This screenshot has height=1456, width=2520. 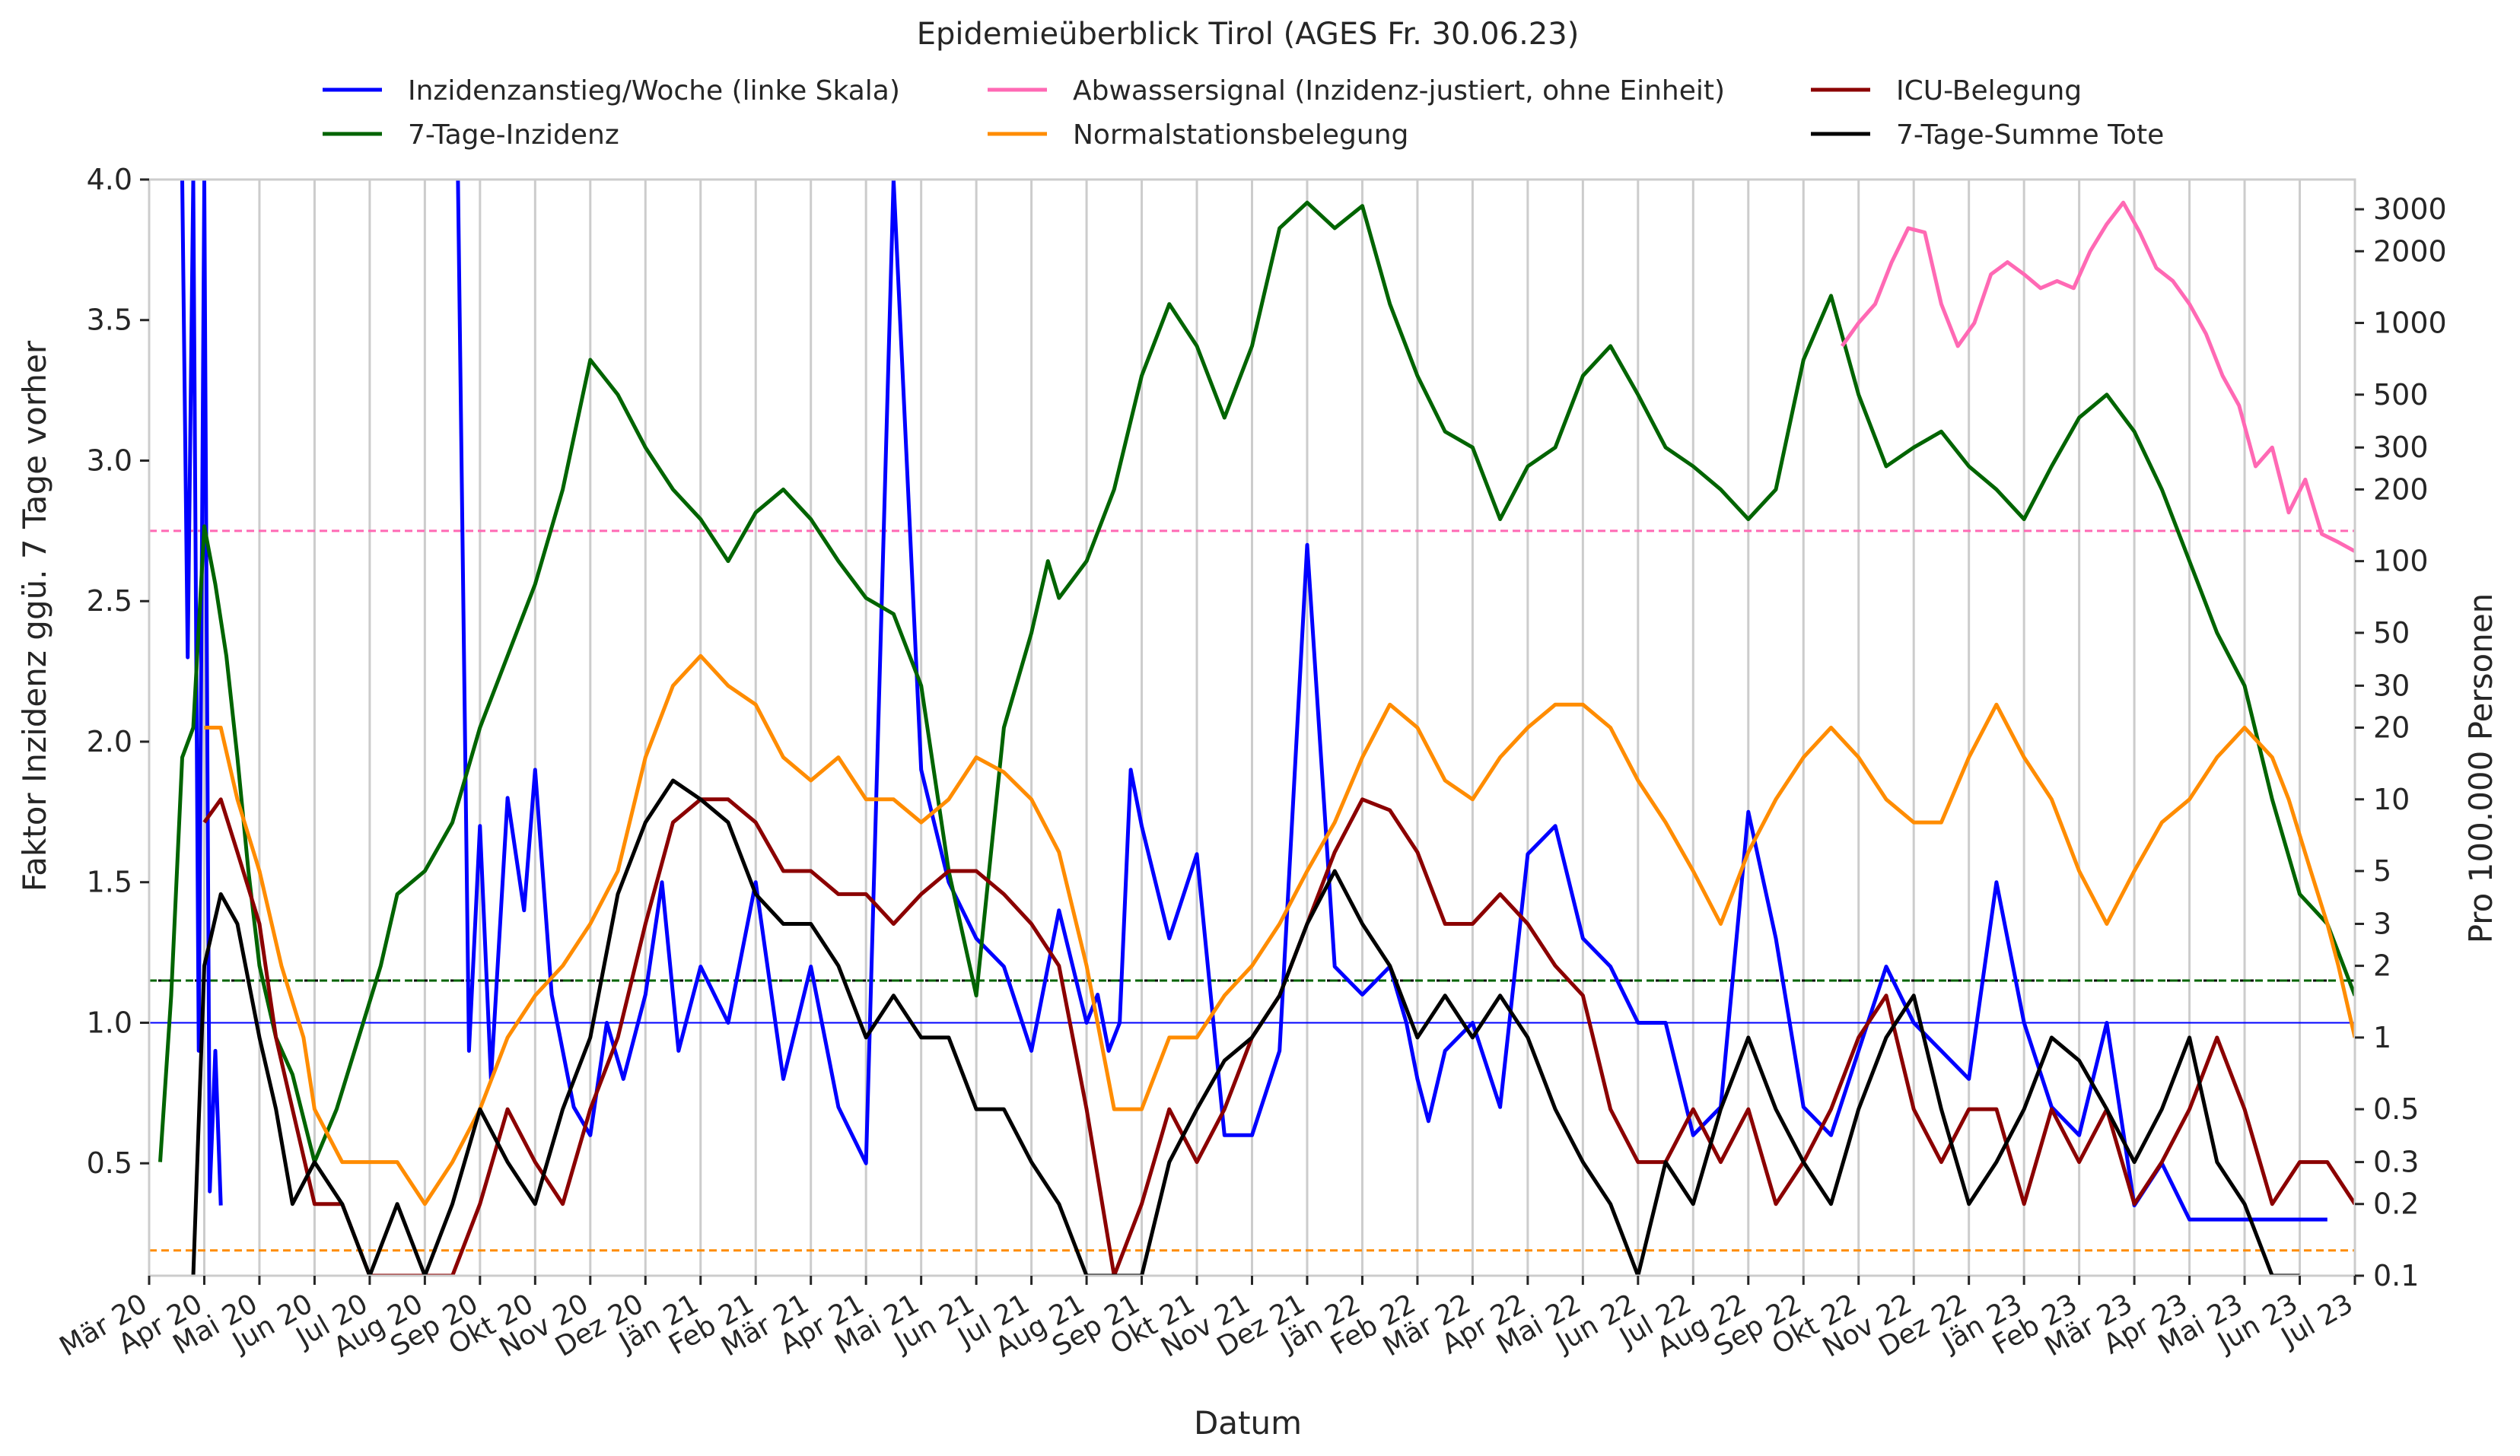 What do you see at coordinates (109, 460) in the screenshot?
I see `y-left-tick-label: 3.0` at bounding box center [109, 460].